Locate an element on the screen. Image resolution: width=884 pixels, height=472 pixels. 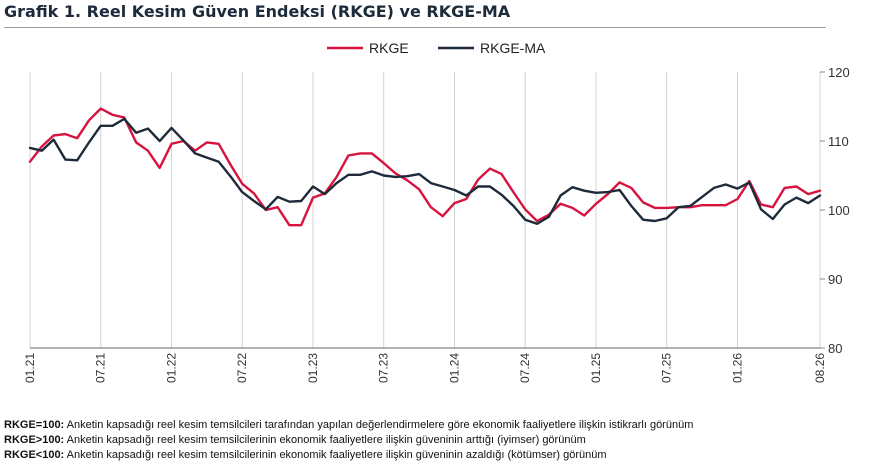
x-tick-label: 01.24 is located at coordinates (454, 368).